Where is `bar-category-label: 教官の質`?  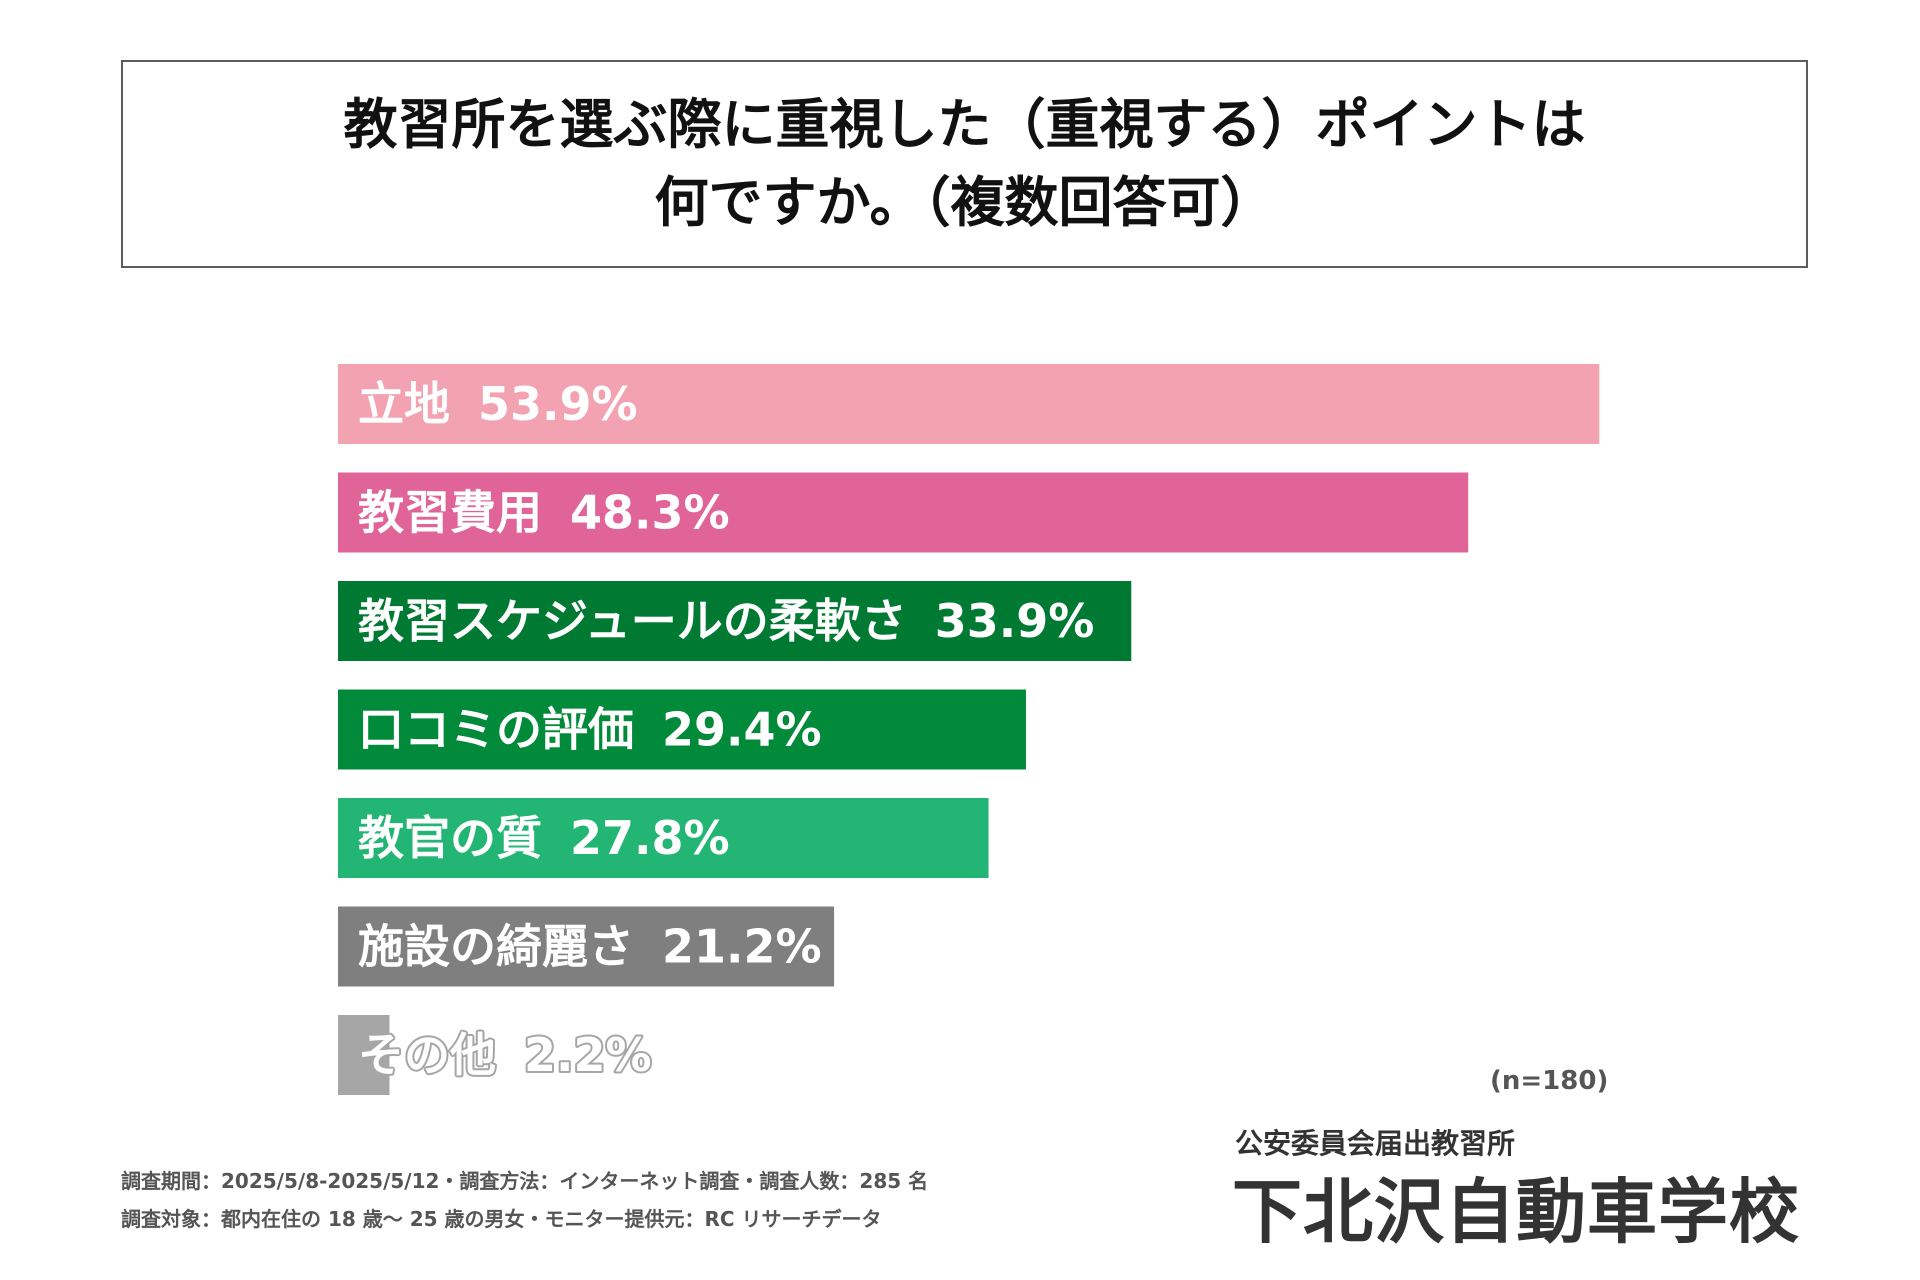
bar-category-label: 教官の質 is located at coordinates (450, 838).